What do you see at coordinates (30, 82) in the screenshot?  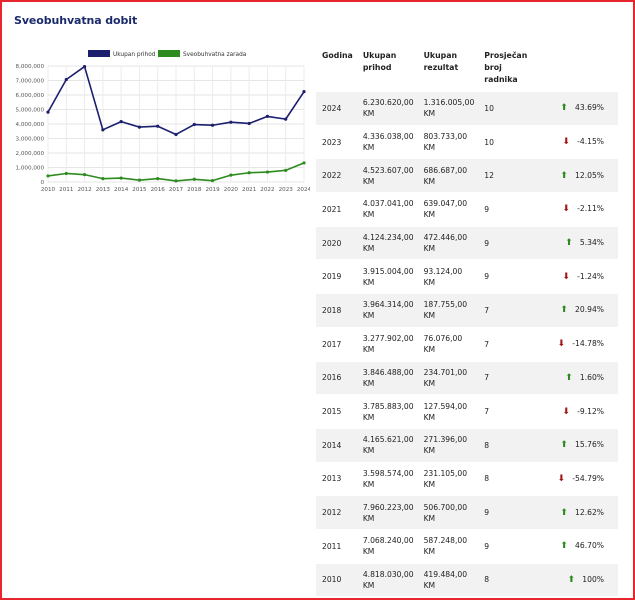 I see `y-tick-label: 7,000,000` at bounding box center [30, 82].